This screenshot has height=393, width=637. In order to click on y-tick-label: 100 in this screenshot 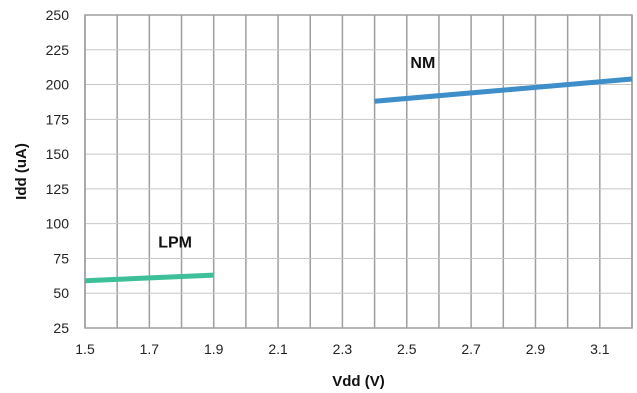, I will do `click(58, 224)`.